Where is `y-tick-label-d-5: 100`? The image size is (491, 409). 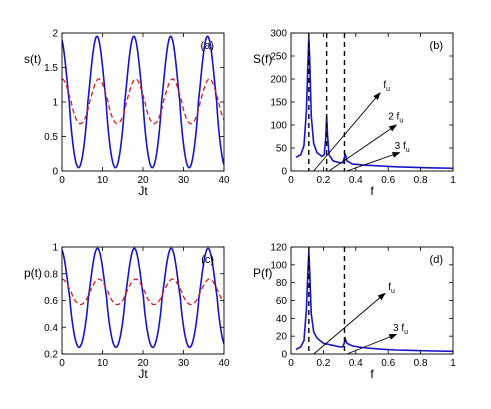
y-tick-label-d-5: 100 is located at coordinates (278, 265).